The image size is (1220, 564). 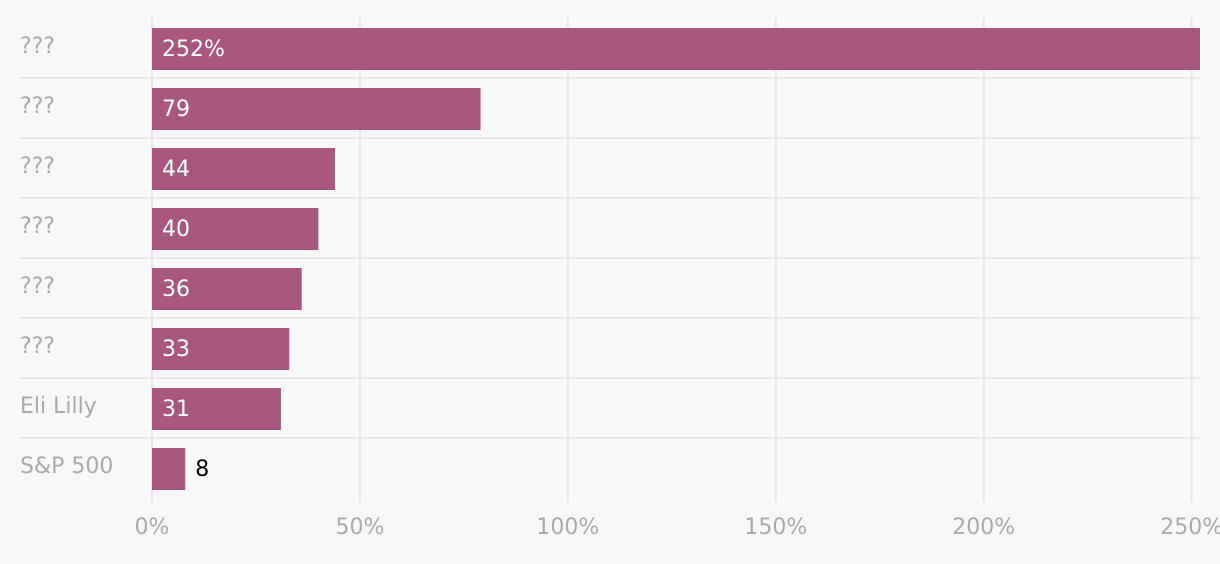 I want to click on x-tick-label: 250%, so click(x=1190, y=527).